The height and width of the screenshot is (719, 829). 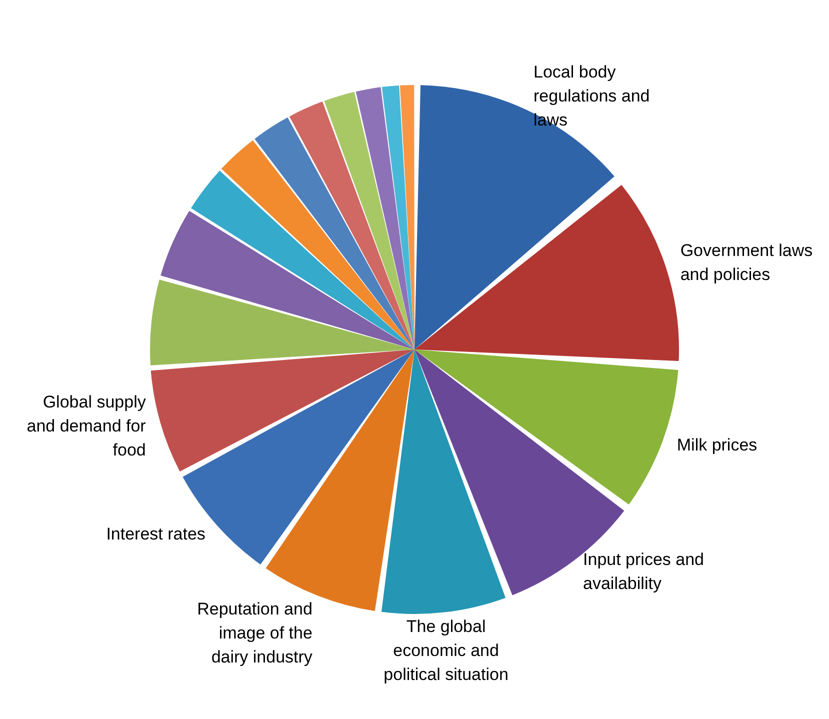 I want to click on slice-label: Milk prices, so click(x=717, y=445).